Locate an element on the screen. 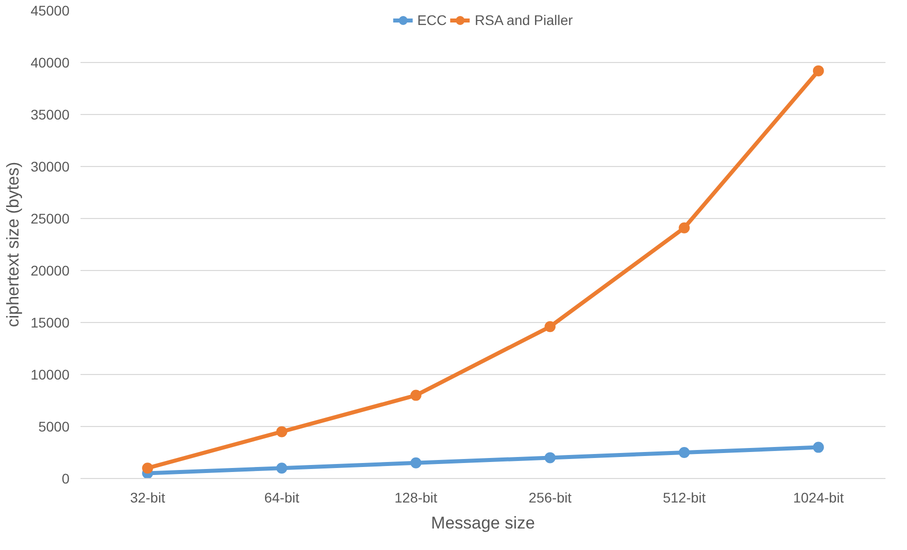 The image size is (907, 550). y-tick-label: 0 is located at coordinates (66, 478).